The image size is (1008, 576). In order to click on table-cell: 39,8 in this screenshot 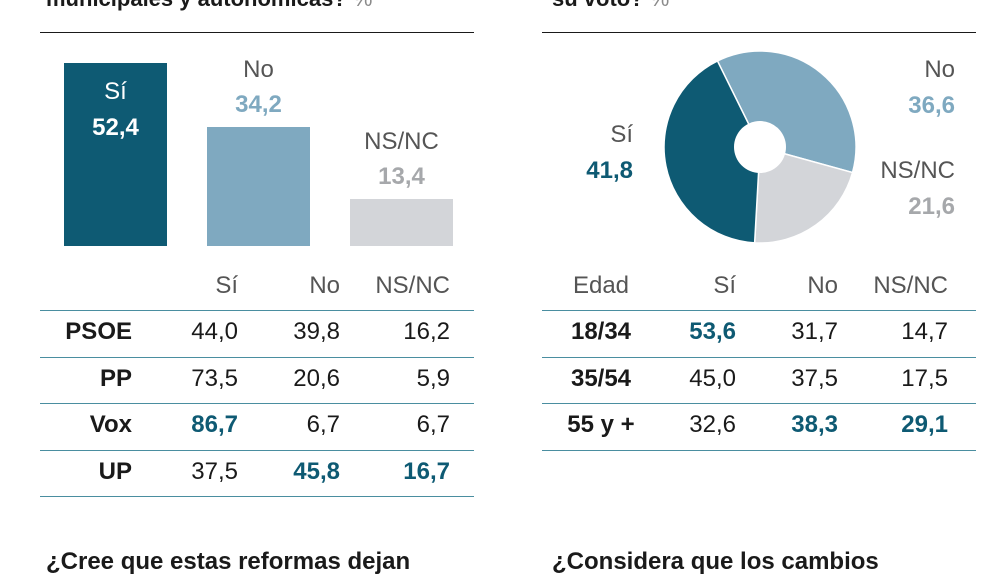, I will do `click(316, 331)`.